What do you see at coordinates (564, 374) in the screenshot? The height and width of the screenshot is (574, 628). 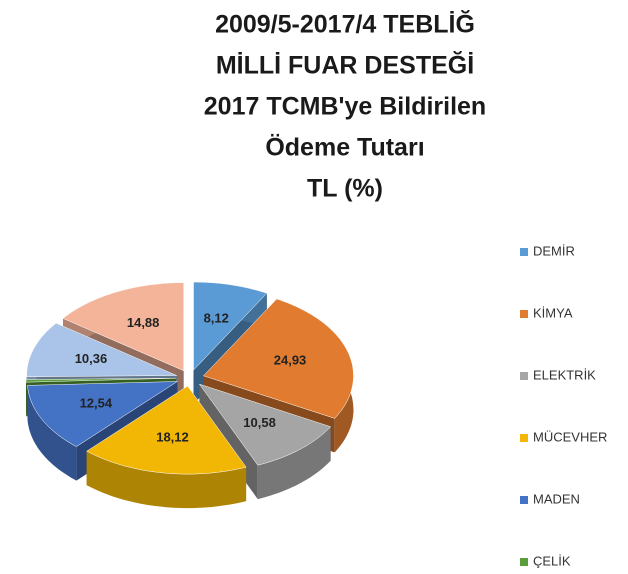 I see `legend-label: ELEKTRİK` at bounding box center [564, 374].